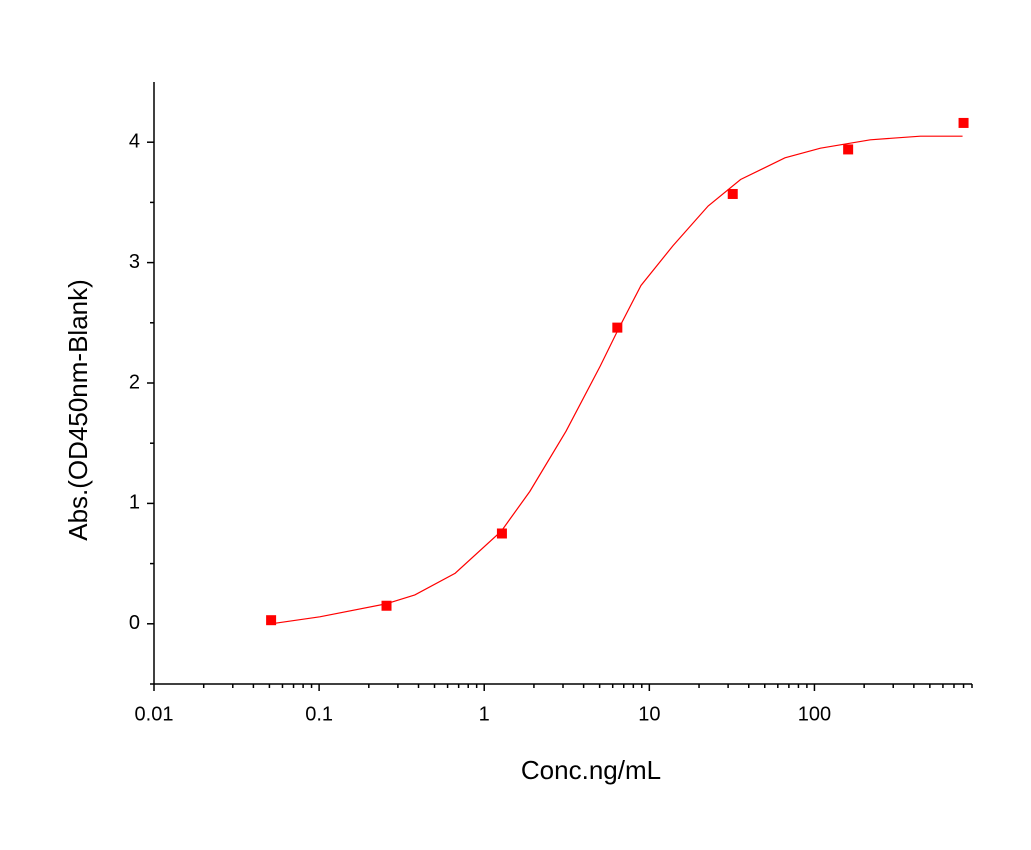  I want to click on y-tick-label: 0, so click(134, 623).